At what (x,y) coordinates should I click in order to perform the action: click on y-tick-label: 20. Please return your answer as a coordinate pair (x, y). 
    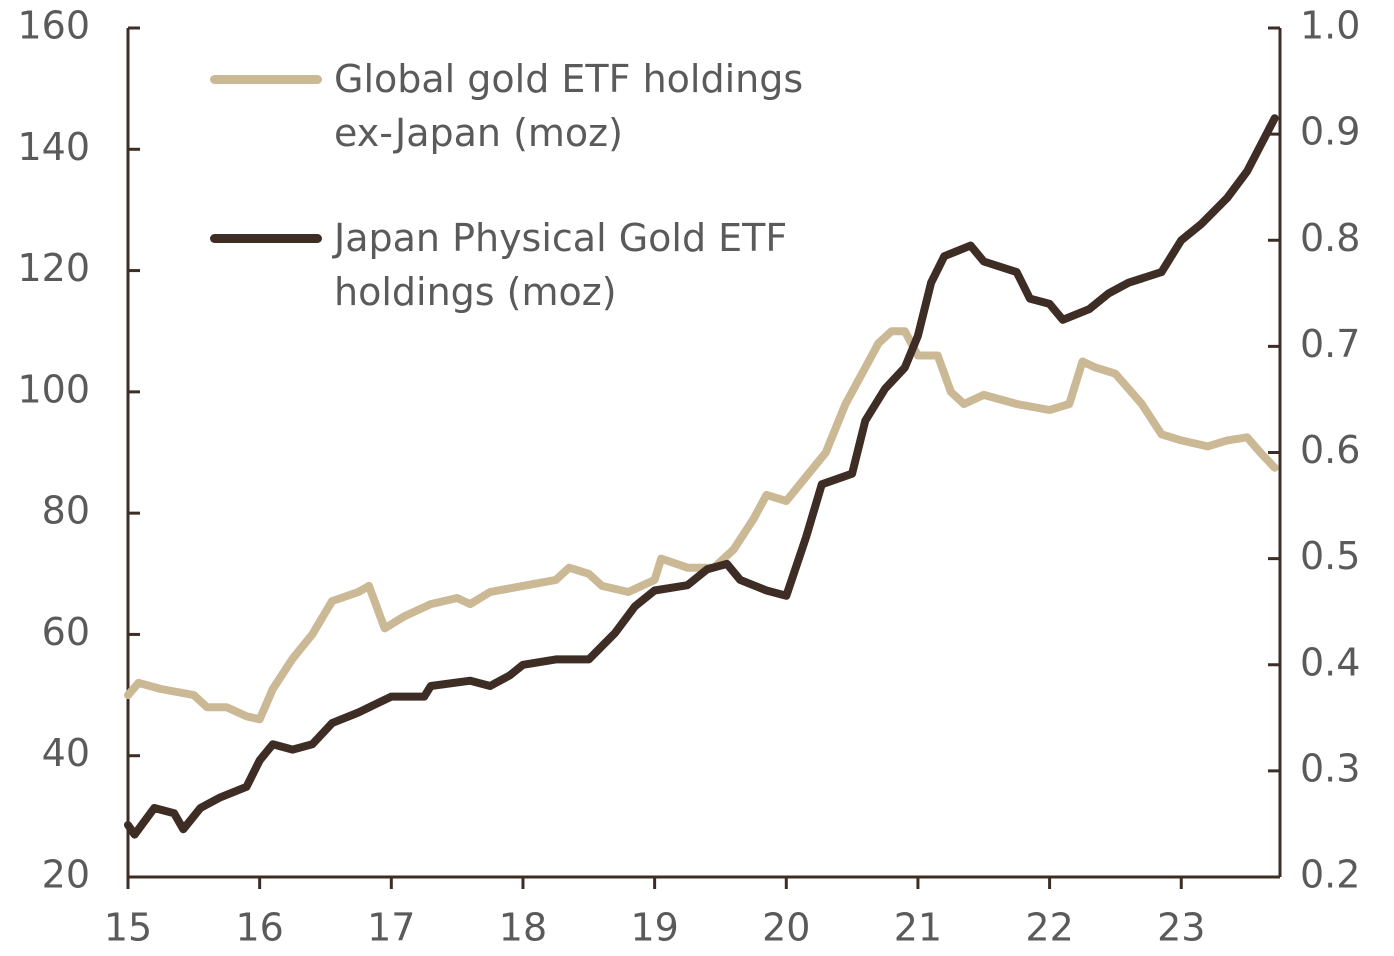
    Looking at the image, I should click on (66, 875).